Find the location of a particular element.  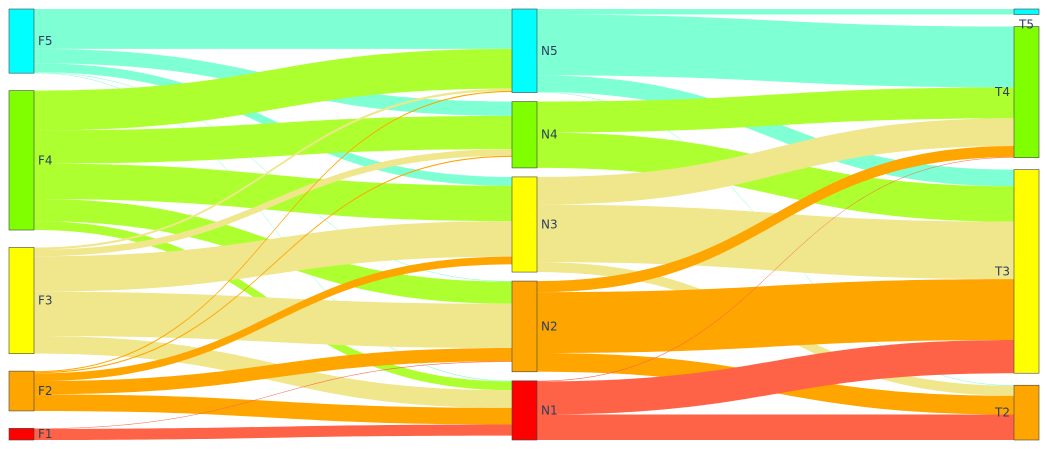

link-f2-n3 is located at coordinates (273, 319).